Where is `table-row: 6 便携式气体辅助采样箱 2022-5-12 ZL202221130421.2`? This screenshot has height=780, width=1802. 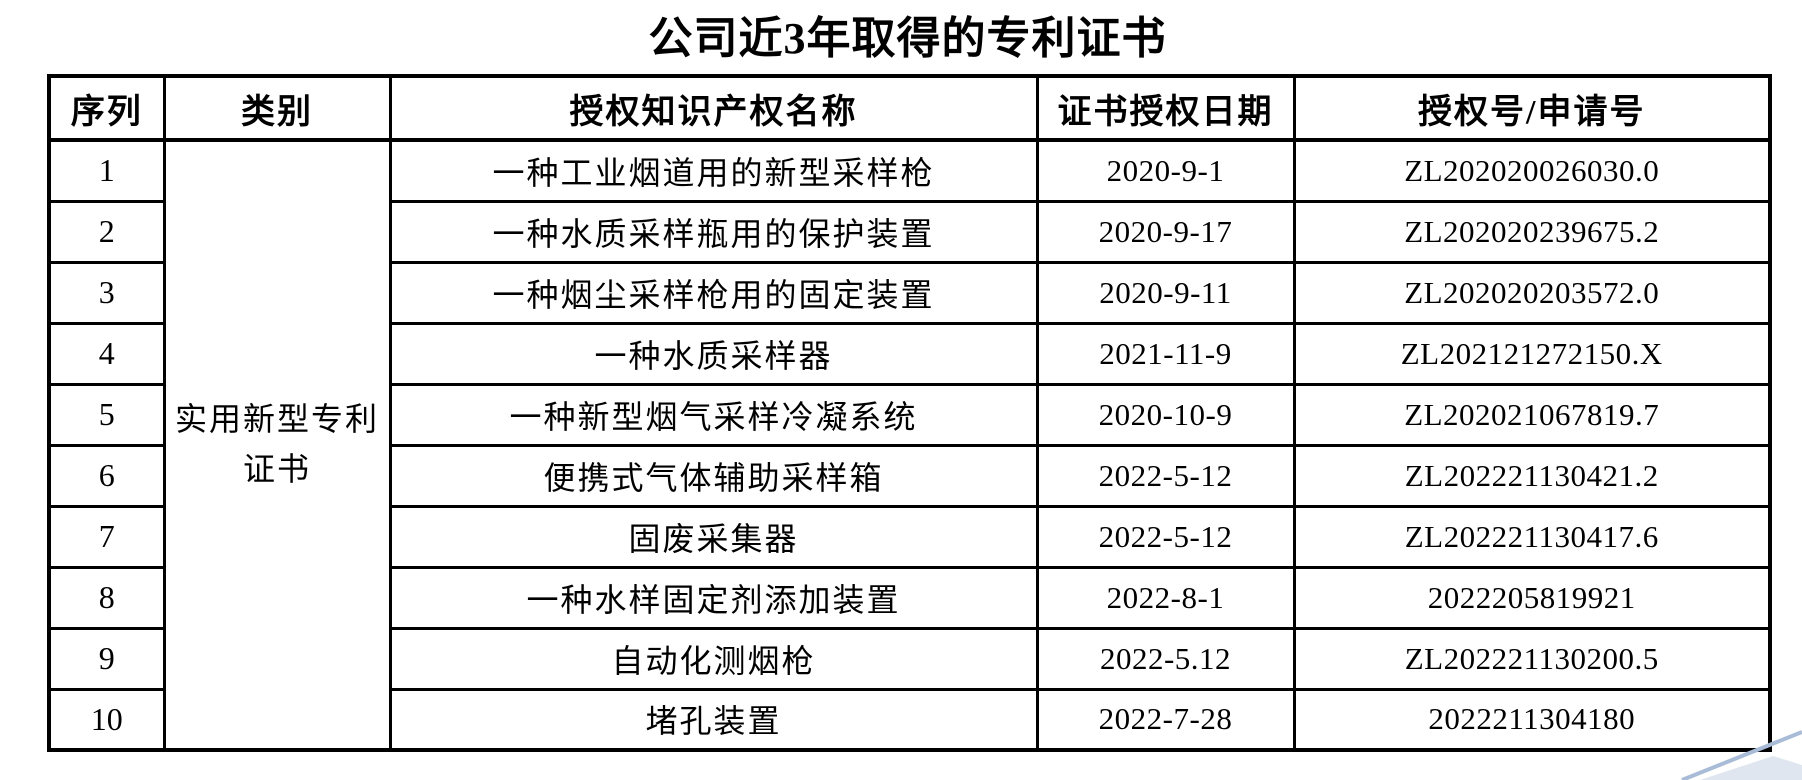
table-row: 6 便携式气体辅助采样箱 2022-5-12 ZL202221130421.2 is located at coordinates (909, 475).